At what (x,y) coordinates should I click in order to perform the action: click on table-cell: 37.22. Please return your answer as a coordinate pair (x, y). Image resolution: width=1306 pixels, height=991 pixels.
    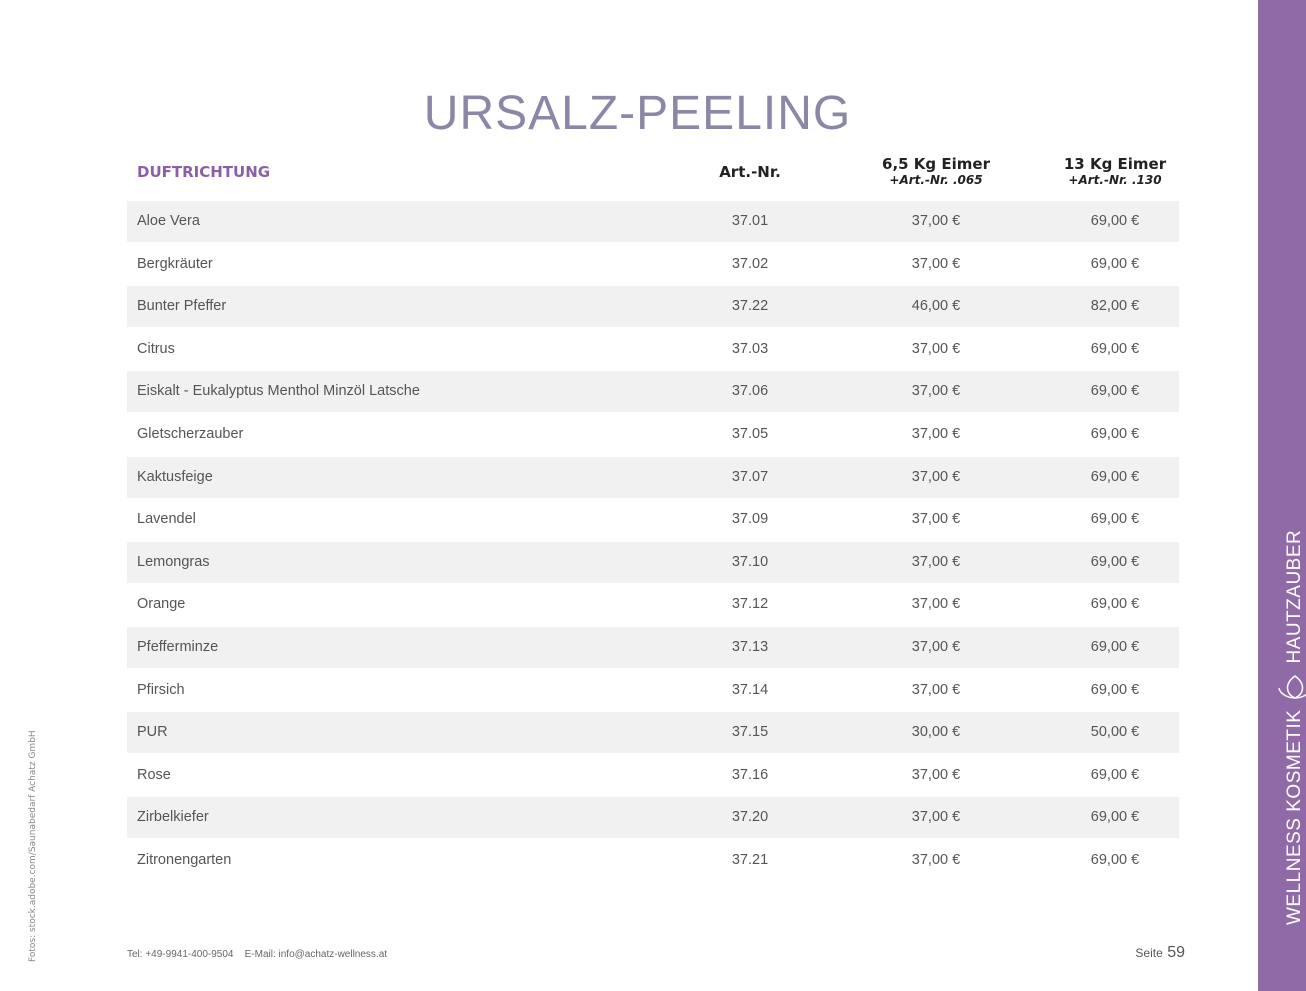
    Looking at the image, I should click on (750, 306).